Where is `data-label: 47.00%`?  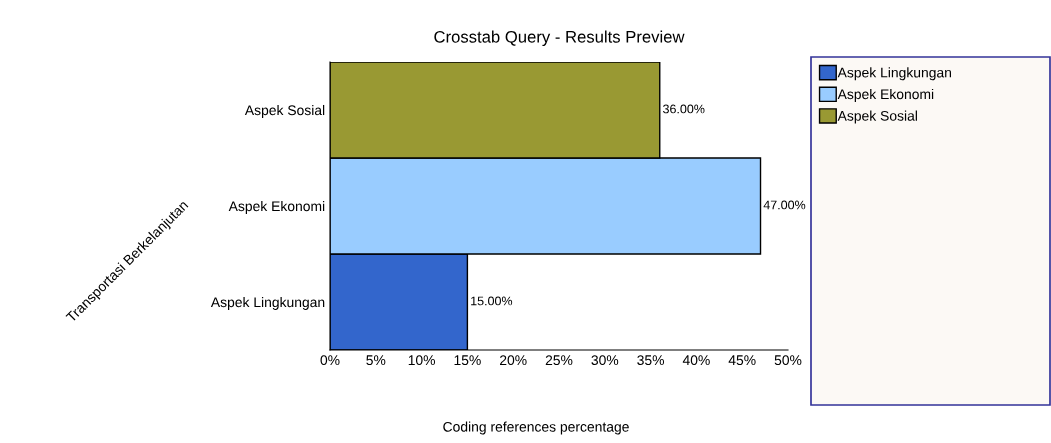
data-label: 47.00% is located at coordinates (784, 205).